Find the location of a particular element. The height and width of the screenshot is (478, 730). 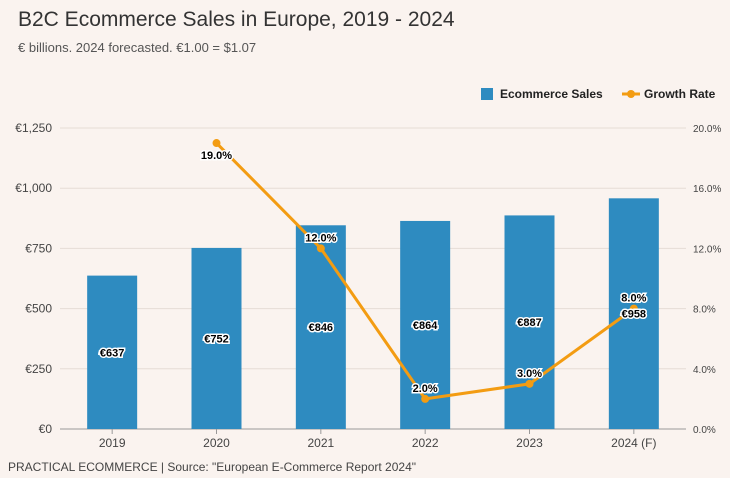

y-left-tick-label: €0 is located at coordinates (46, 429).